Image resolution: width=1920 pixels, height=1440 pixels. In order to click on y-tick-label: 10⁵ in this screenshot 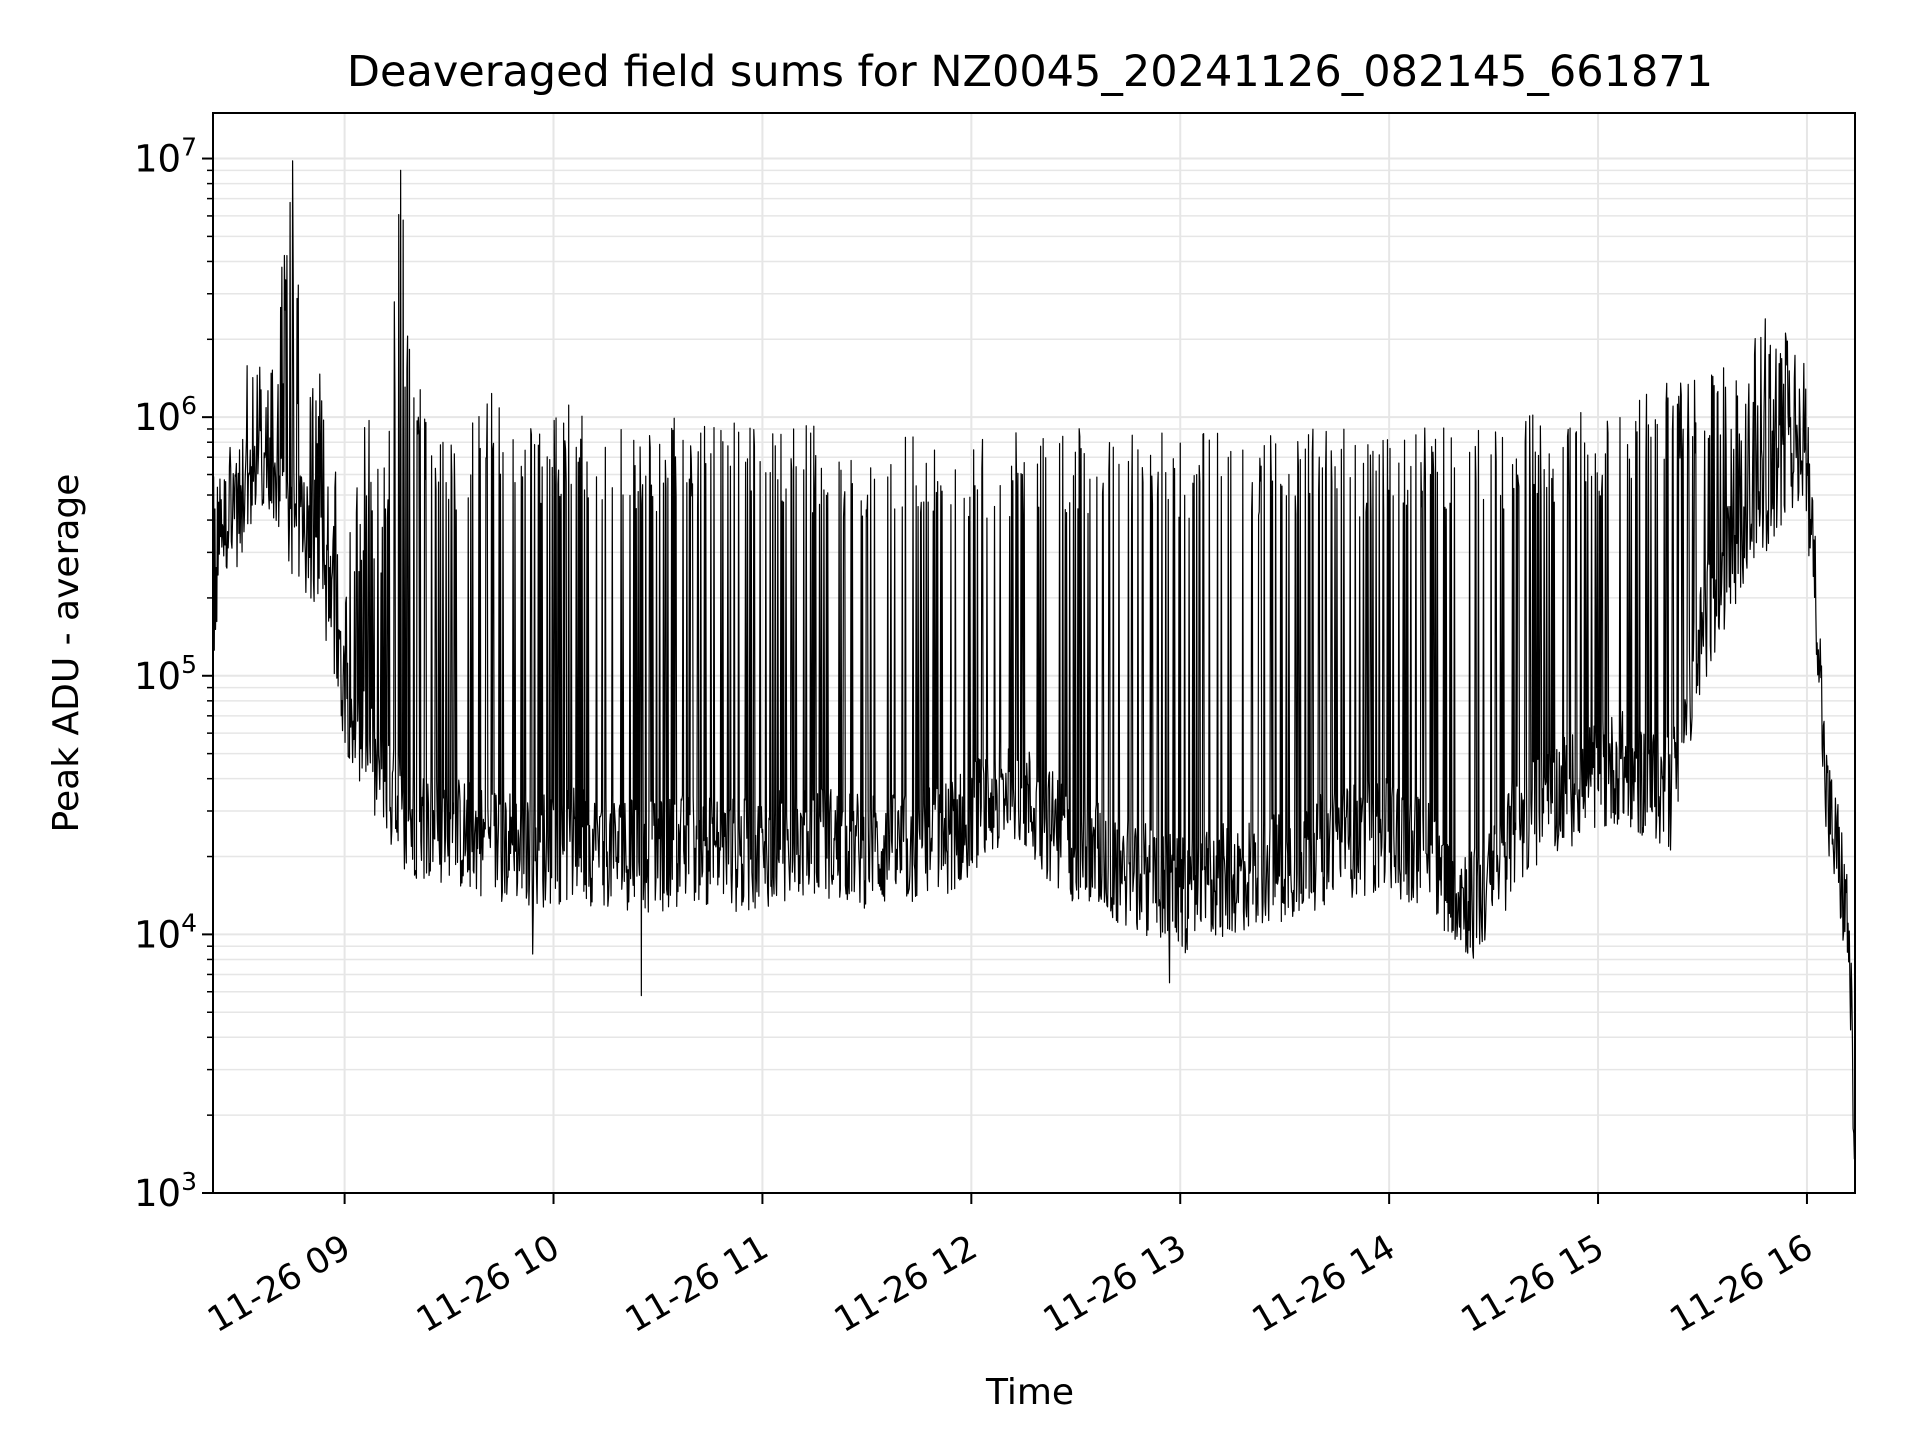, I will do `click(165, 674)`.